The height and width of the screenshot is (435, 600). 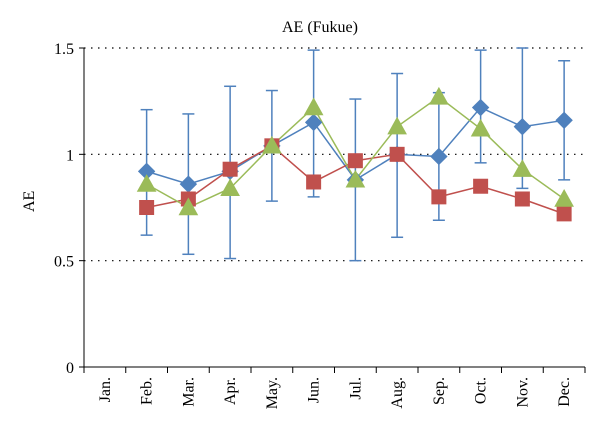 I want to click on x-tick-label: Apr., so click(x=230, y=391).